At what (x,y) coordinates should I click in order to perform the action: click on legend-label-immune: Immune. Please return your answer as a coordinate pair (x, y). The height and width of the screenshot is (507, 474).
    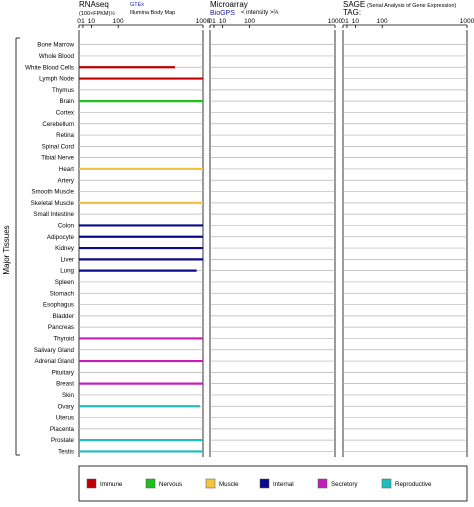
    Looking at the image, I should click on (111, 484).